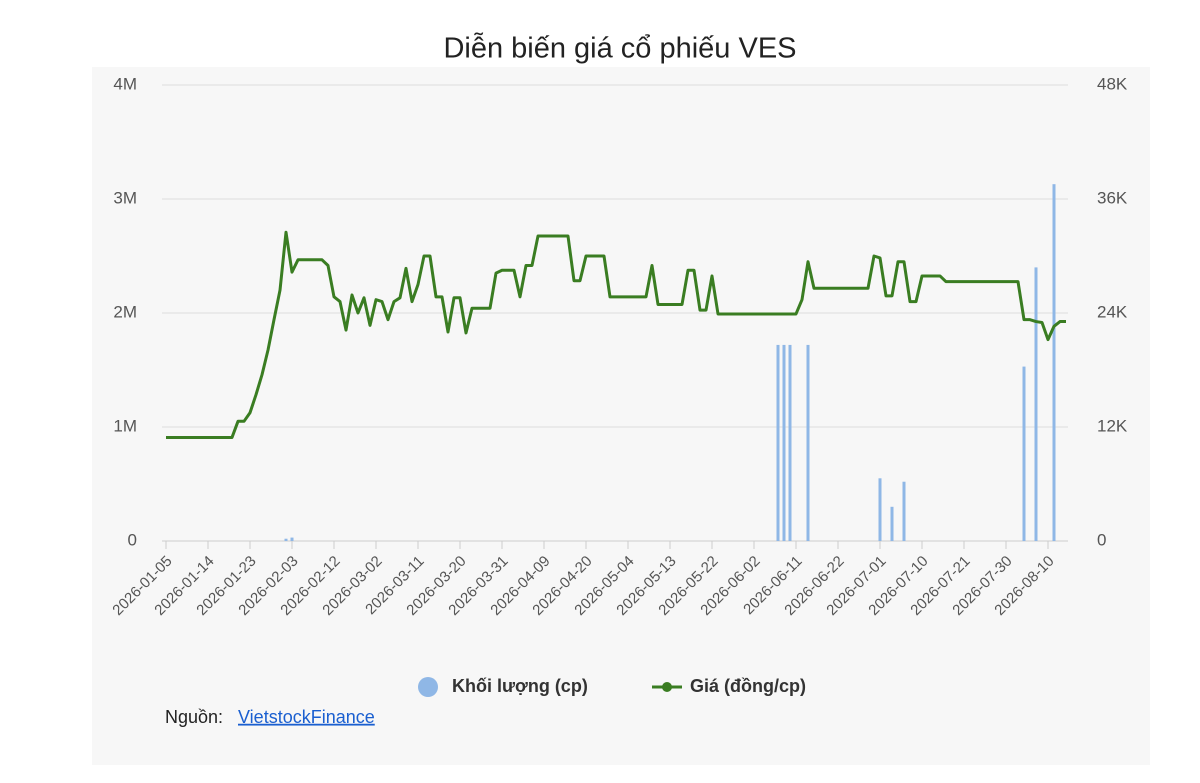  What do you see at coordinates (520, 686) in the screenshot?
I see `legend-label: Khối lượng (cp)` at bounding box center [520, 686].